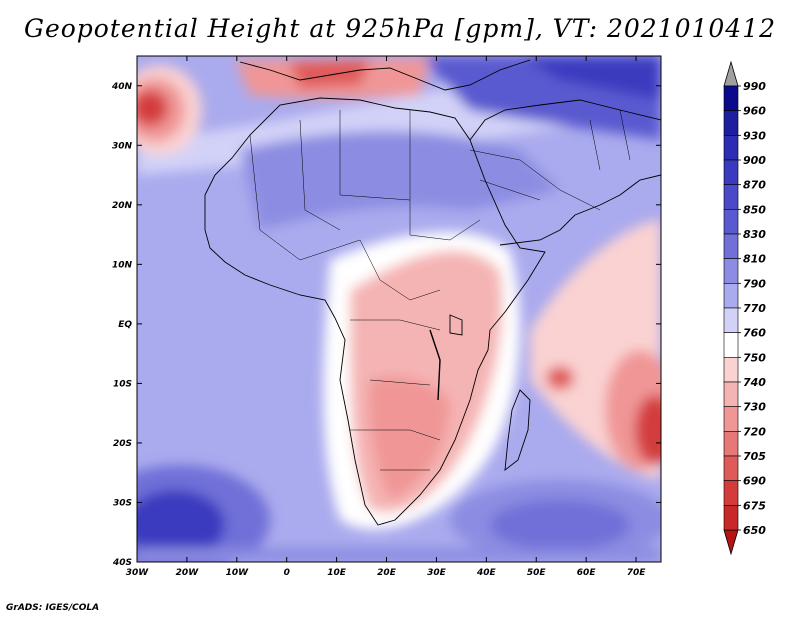 The width and height of the screenshot is (800, 618). I want to click on colorbar-label: 930, so click(754, 135).